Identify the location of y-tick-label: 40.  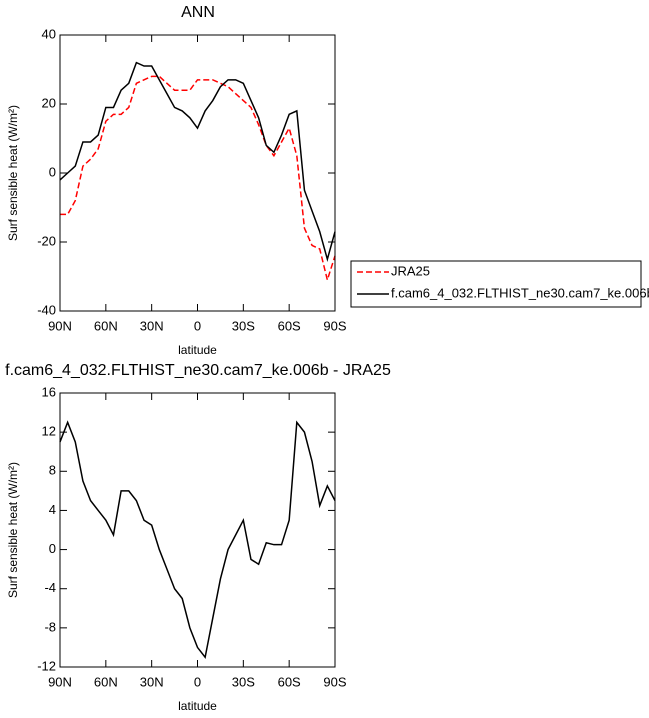
(49, 33).